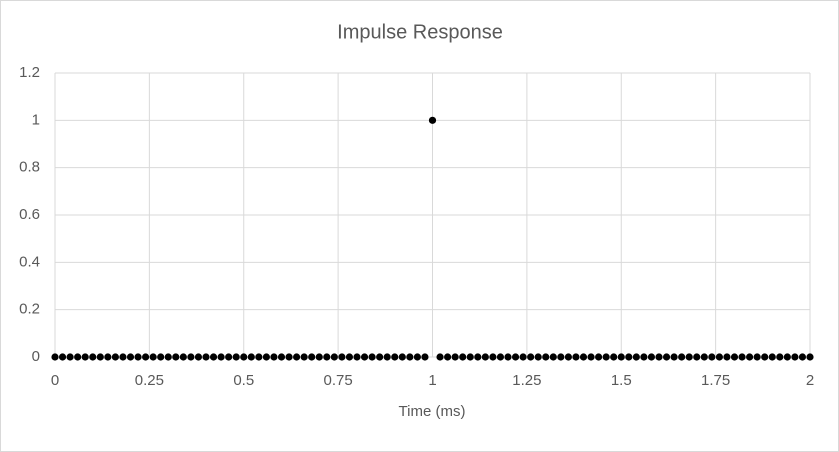 The width and height of the screenshot is (839, 452). What do you see at coordinates (621, 380) in the screenshot?
I see `x-tick-label: 1.5` at bounding box center [621, 380].